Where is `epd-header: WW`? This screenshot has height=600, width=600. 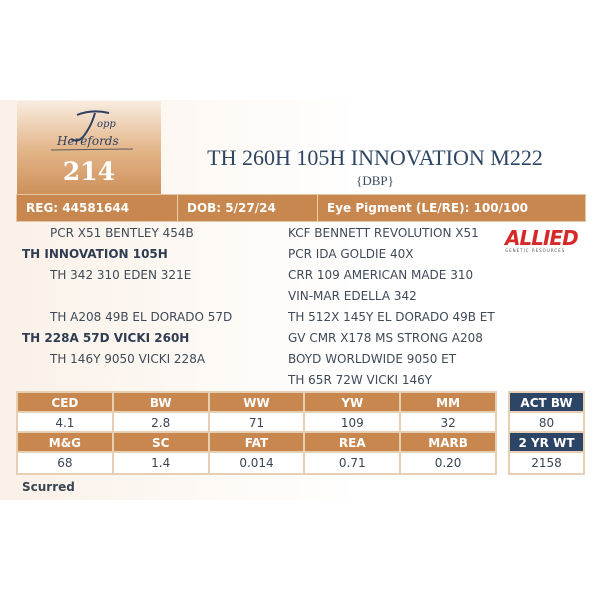 epd-header: WW is located at coordinates (257, 403).